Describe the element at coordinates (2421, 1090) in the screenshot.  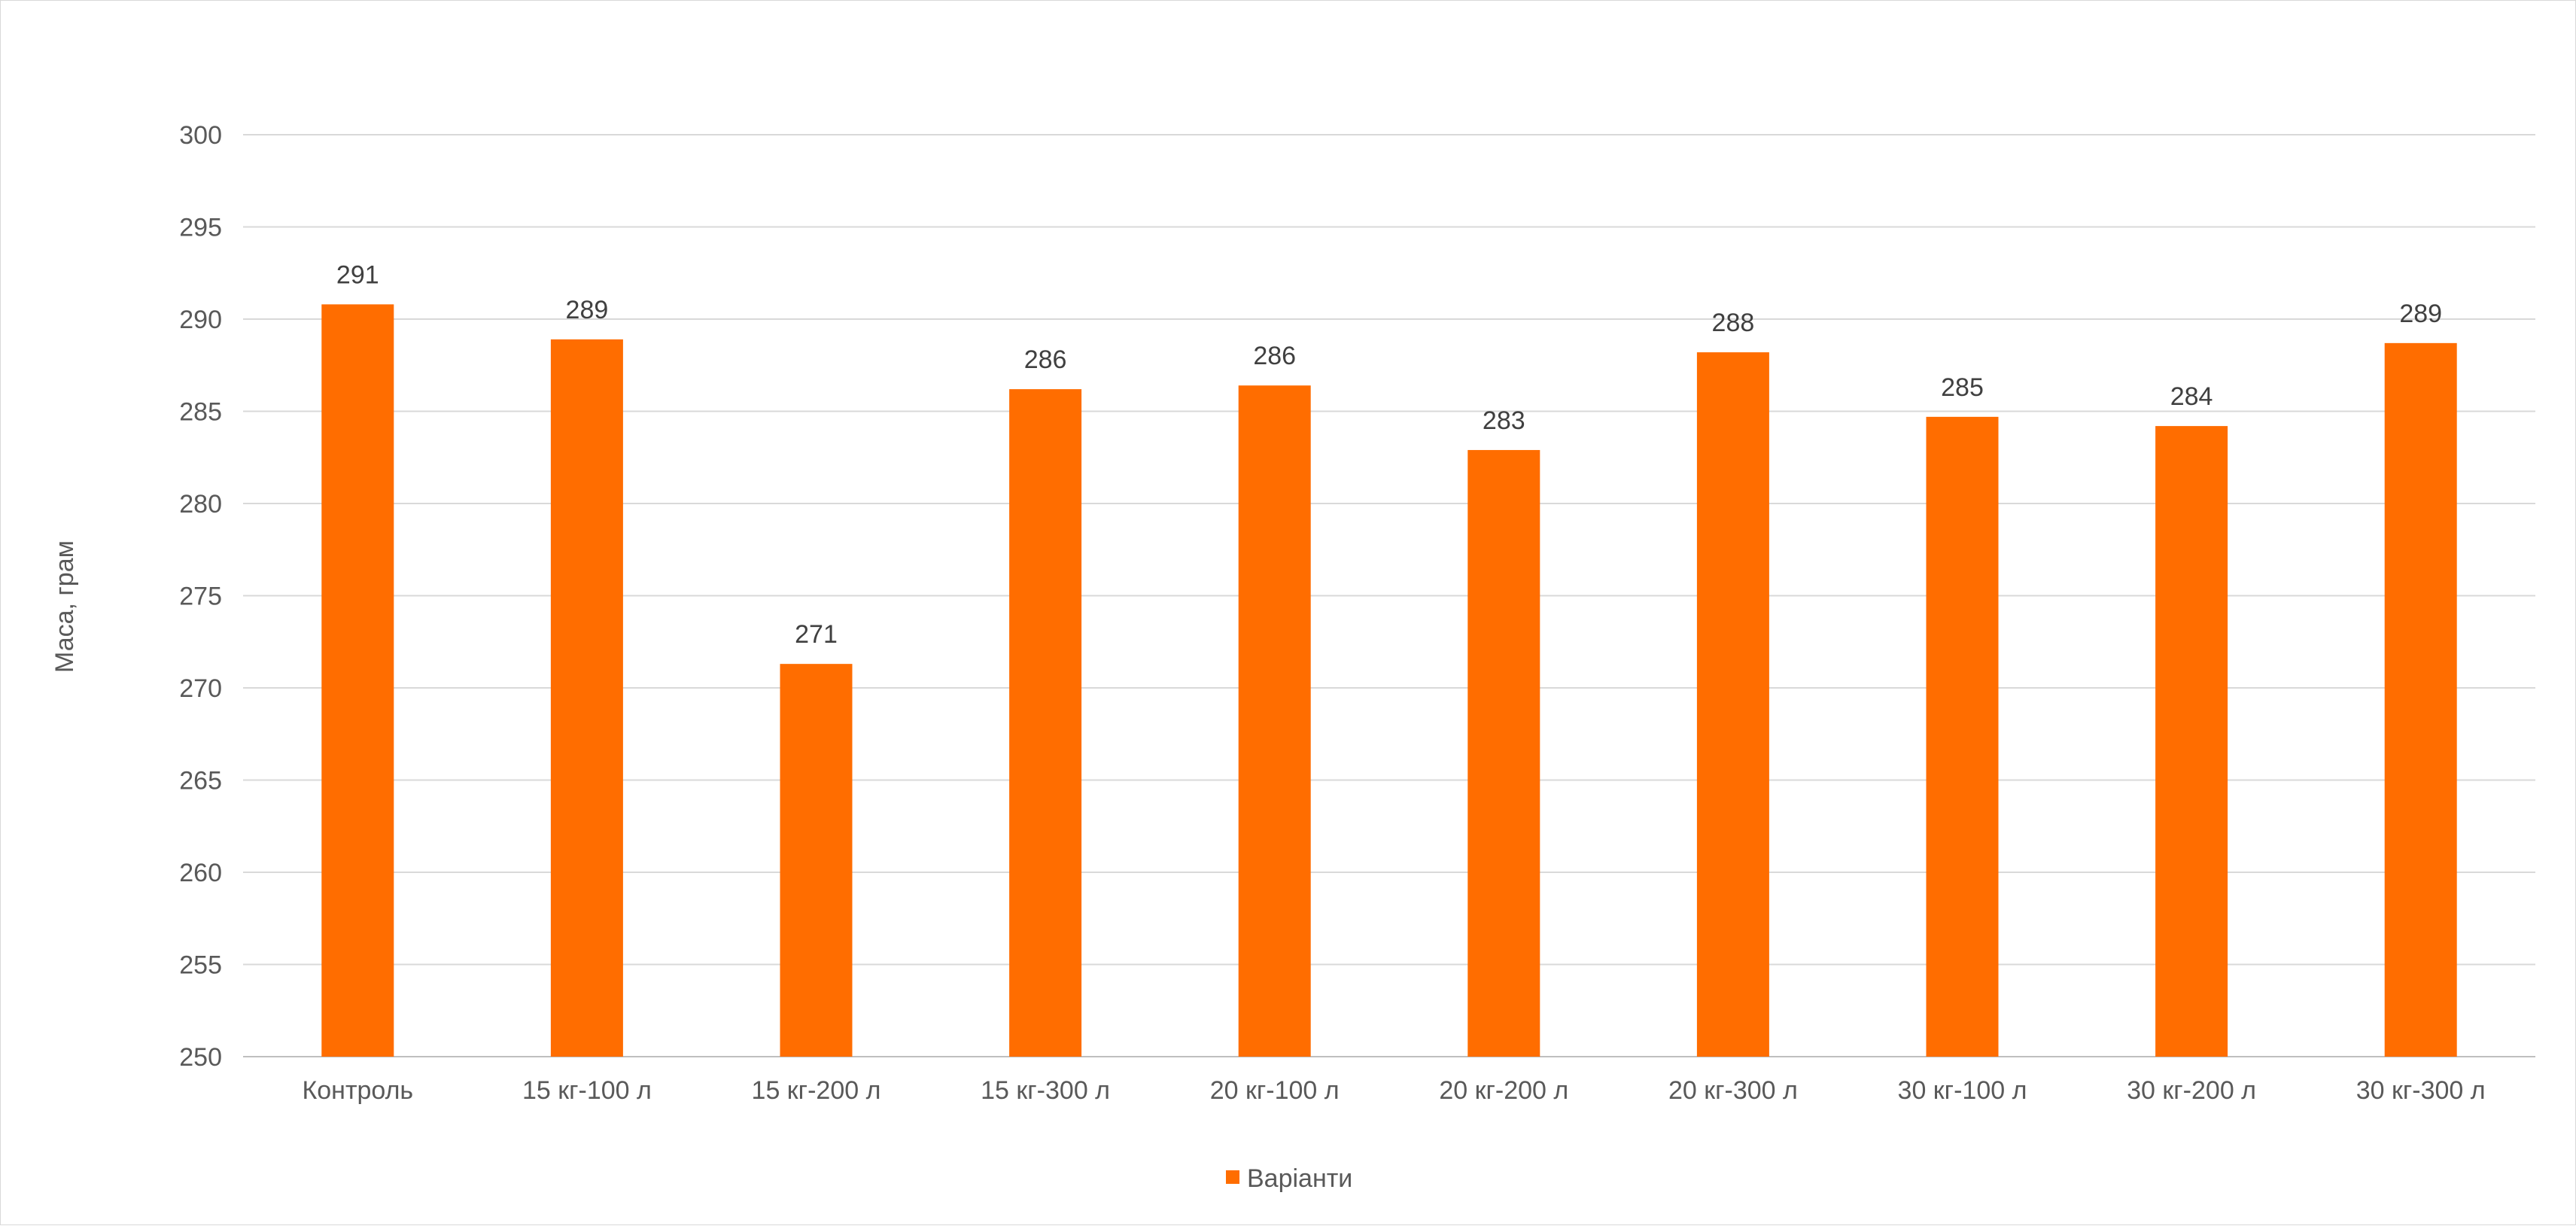
I see `x-tick-label: 30 кг-300 л` at that location.